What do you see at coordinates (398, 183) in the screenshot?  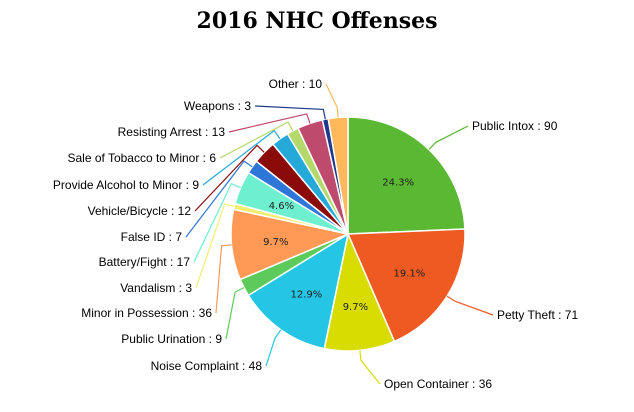 I see `percent-label: 24.3%` at bounding box center [398, 183].